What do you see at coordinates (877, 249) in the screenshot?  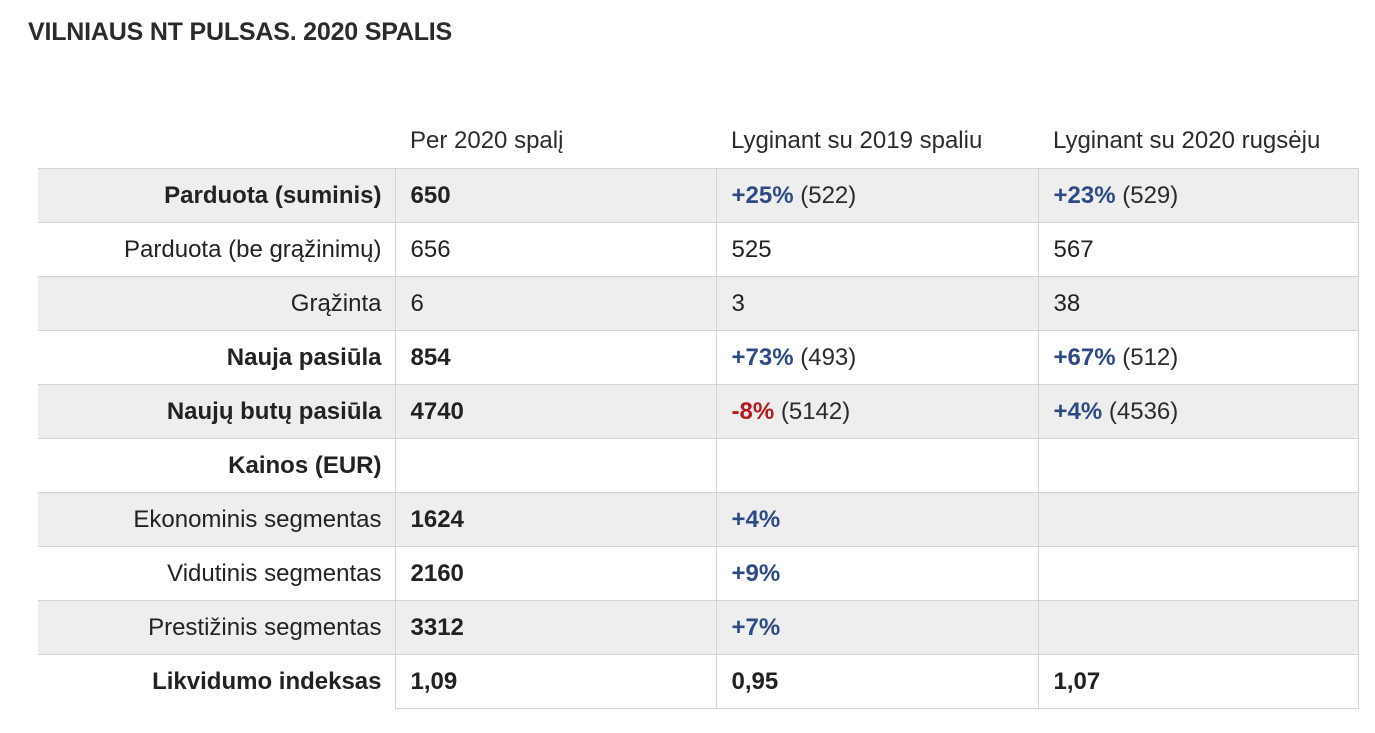 I see `cell-vs-last-year: 525` at bounding box center [877, 249].